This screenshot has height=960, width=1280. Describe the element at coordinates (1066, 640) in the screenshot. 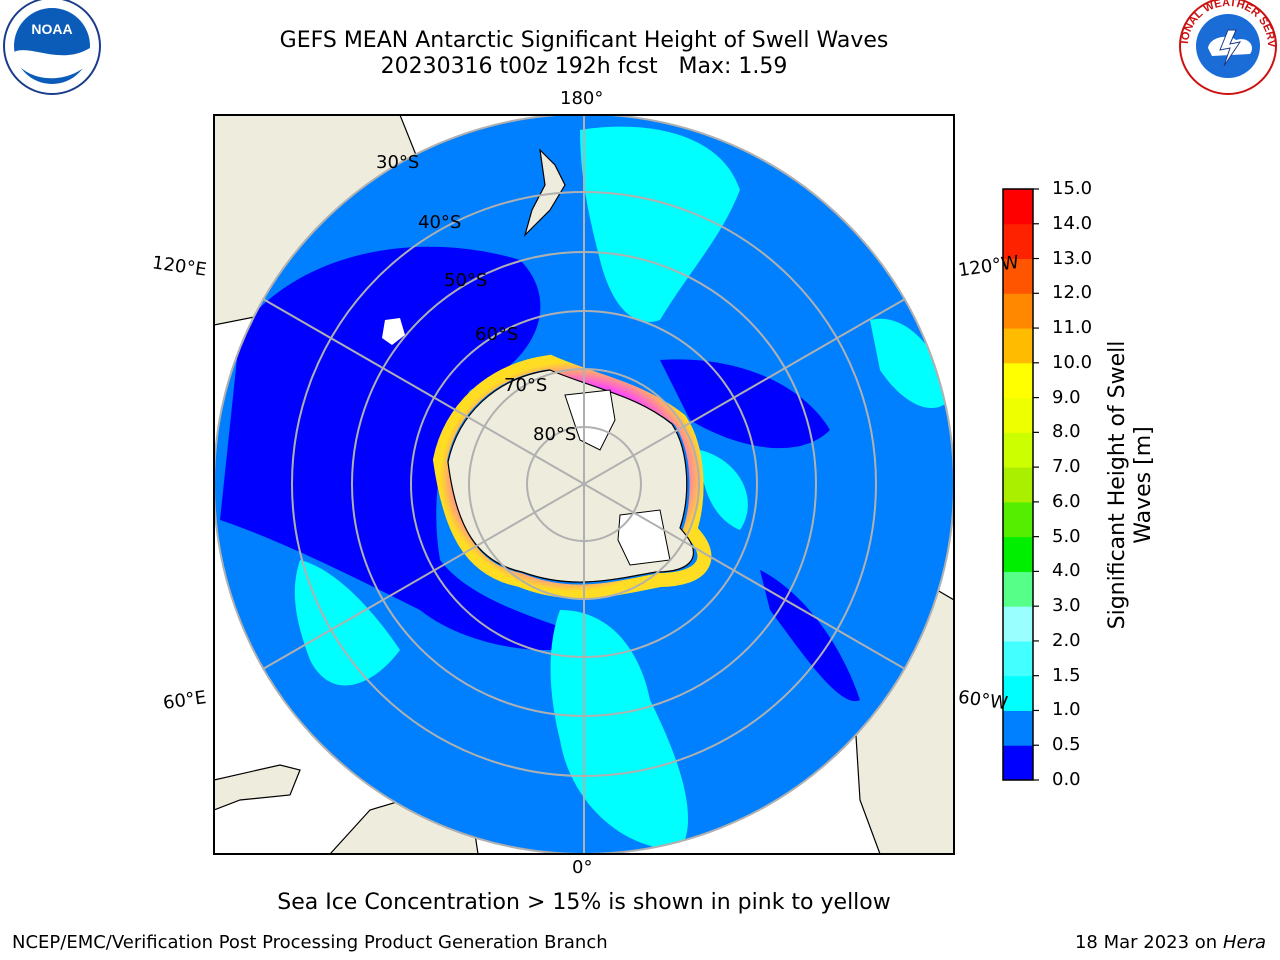

I see `colorbar-tick-label: 2.0` at that location.